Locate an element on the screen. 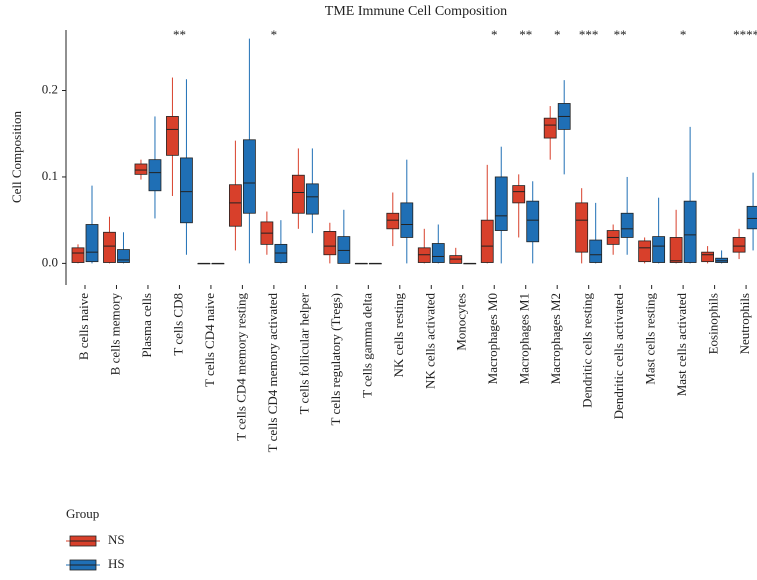 This screenshot has height=580, width=757. x-tick-label: T cells CD8 is located at coordinates (177, 324).